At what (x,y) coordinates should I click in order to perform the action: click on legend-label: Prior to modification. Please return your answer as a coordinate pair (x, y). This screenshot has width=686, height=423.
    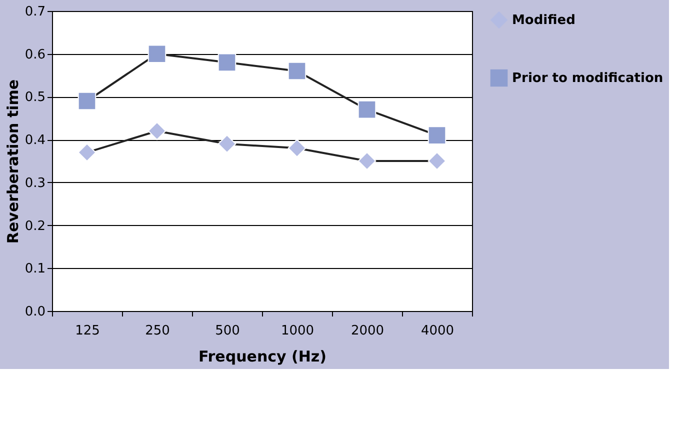
    Looking at the image, I should click on (588, 78).